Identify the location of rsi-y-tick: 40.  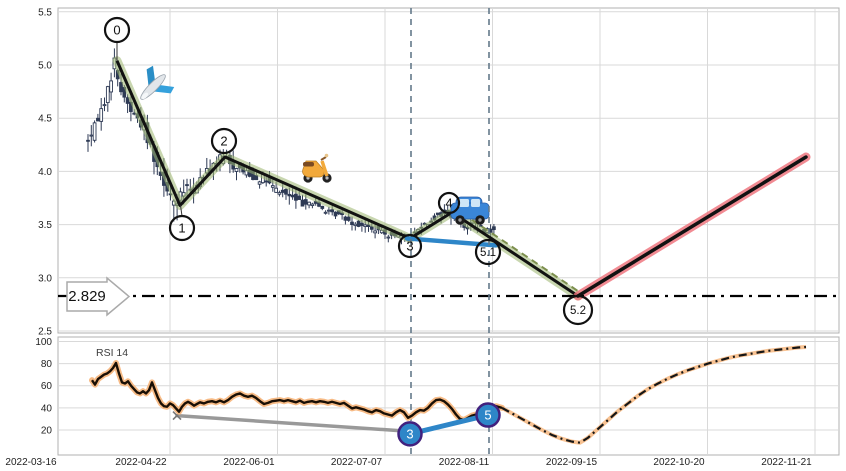
(47, 408).